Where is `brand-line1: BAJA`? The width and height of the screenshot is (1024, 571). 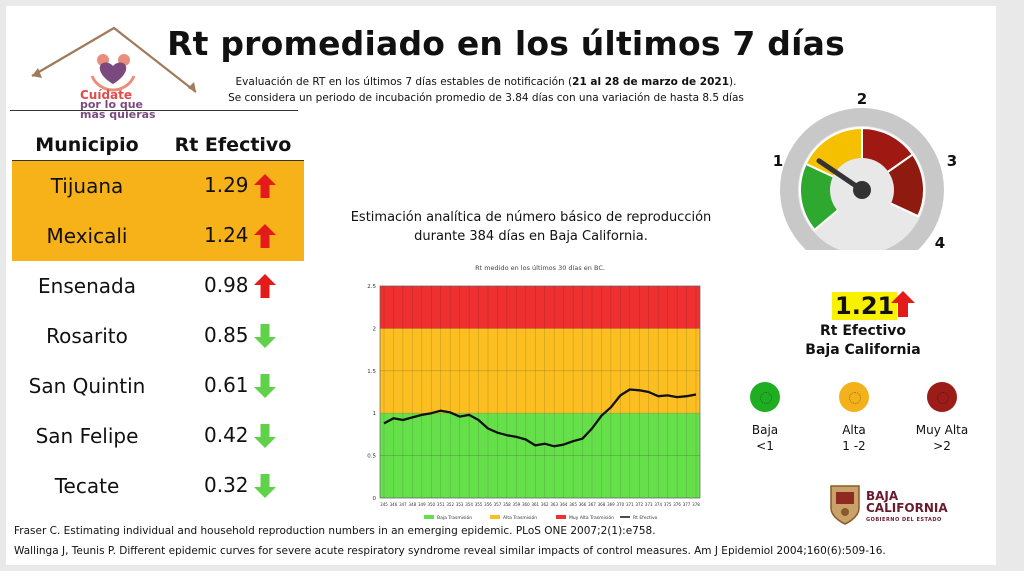
brand-line1: BAJA is located at coordinates (882, 496).